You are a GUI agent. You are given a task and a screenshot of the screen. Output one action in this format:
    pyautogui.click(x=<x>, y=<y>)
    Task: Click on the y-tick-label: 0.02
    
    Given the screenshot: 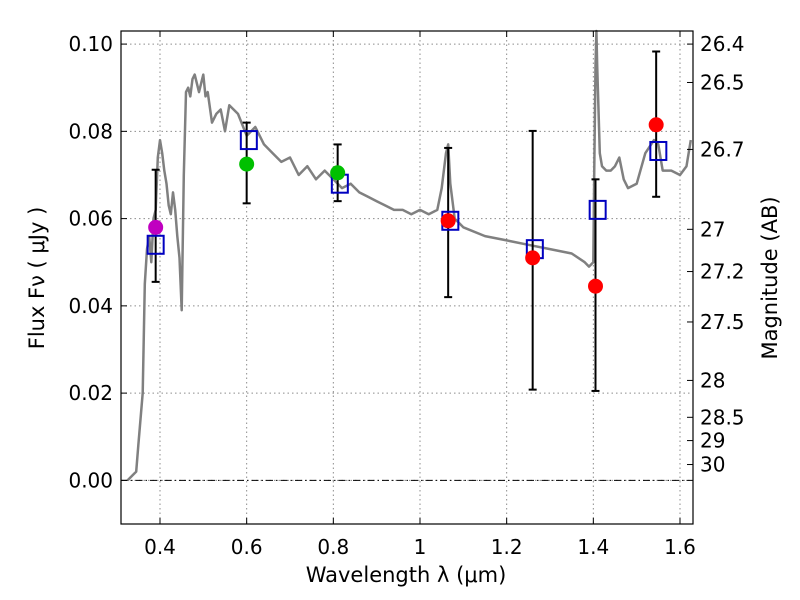 What is the action you would take?
    pyautogui.click(x=90, y=393)
    